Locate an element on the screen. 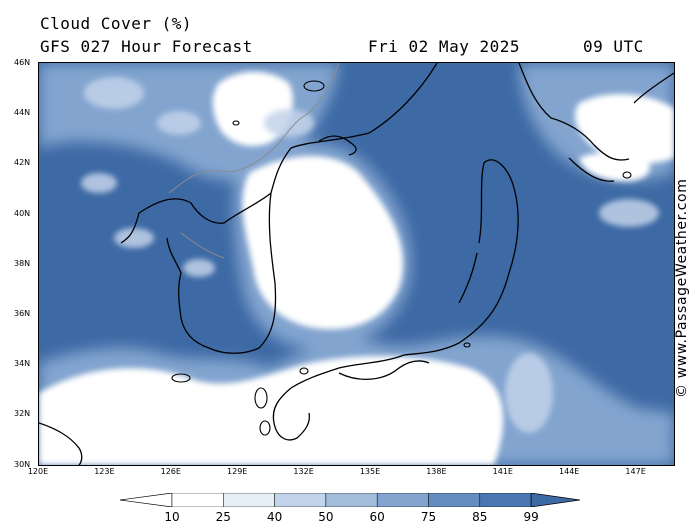  latitude-label: 44N is located at coordinates (22, 113).